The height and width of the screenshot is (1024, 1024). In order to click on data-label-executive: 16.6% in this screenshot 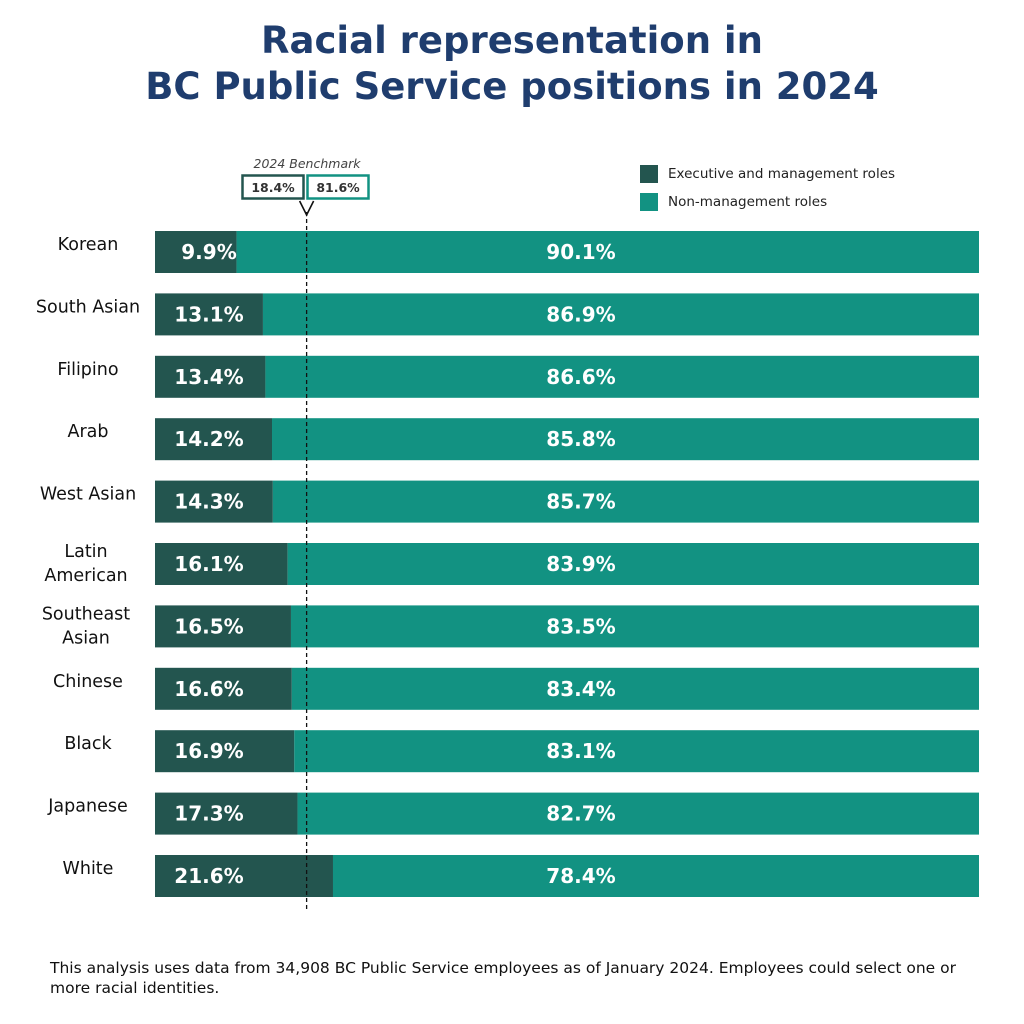, I will do `click(208, 689)`.